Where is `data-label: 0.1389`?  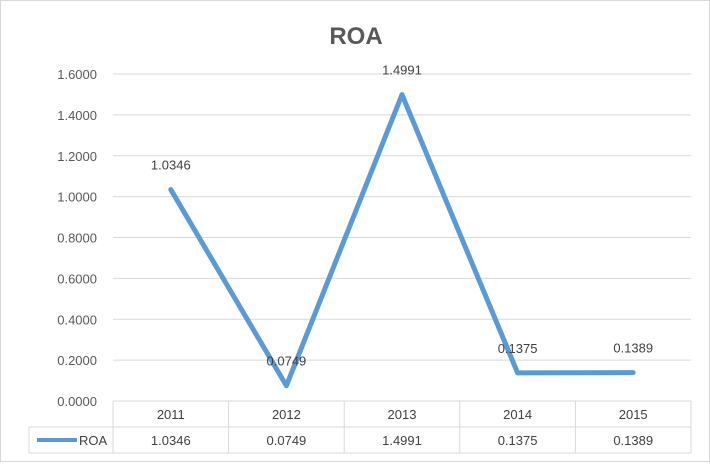 data-label: 0.1389 is located at coordinates (633, 348).